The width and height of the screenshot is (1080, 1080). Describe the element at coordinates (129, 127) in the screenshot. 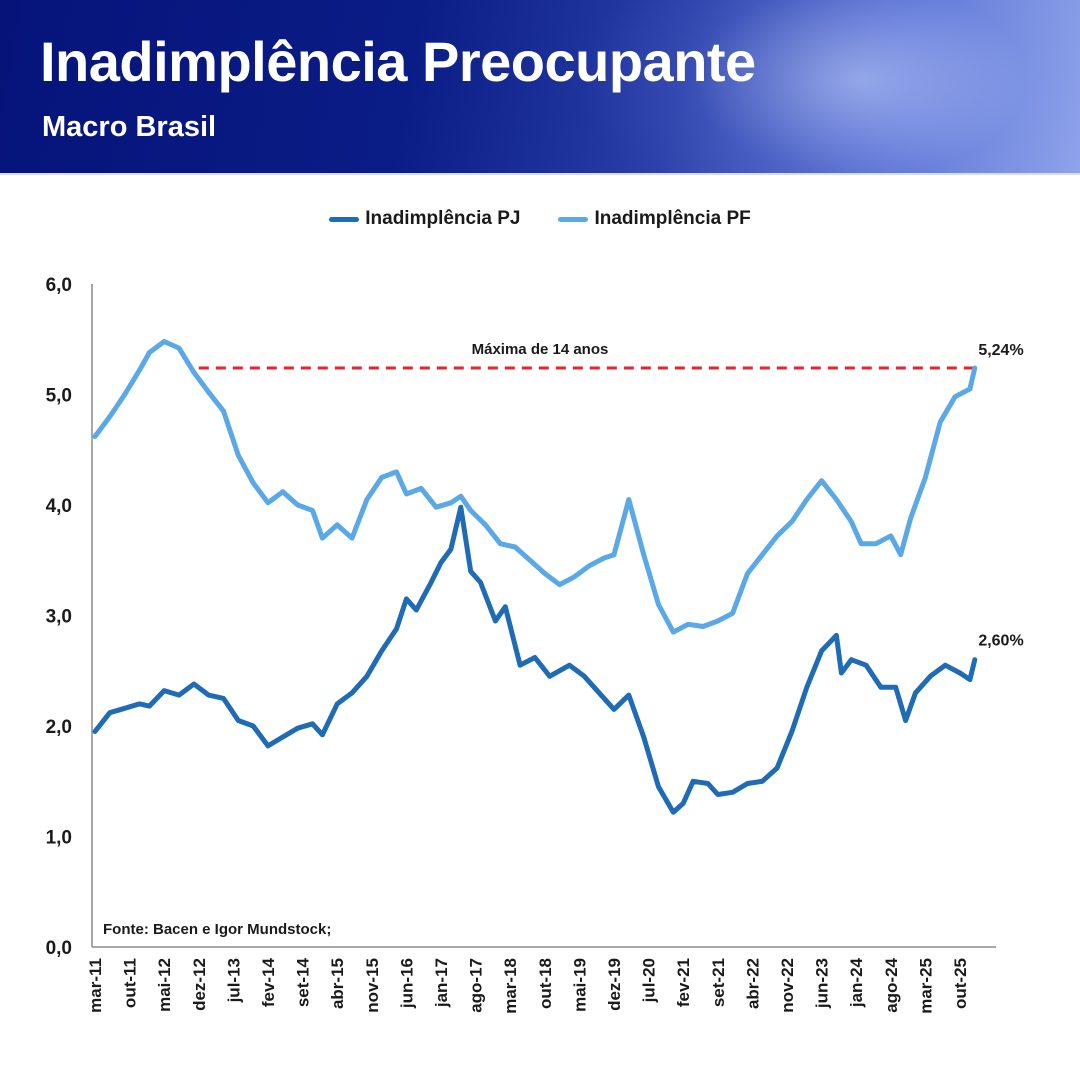

I see `page-subtitle: Macro Brasil` at that location.